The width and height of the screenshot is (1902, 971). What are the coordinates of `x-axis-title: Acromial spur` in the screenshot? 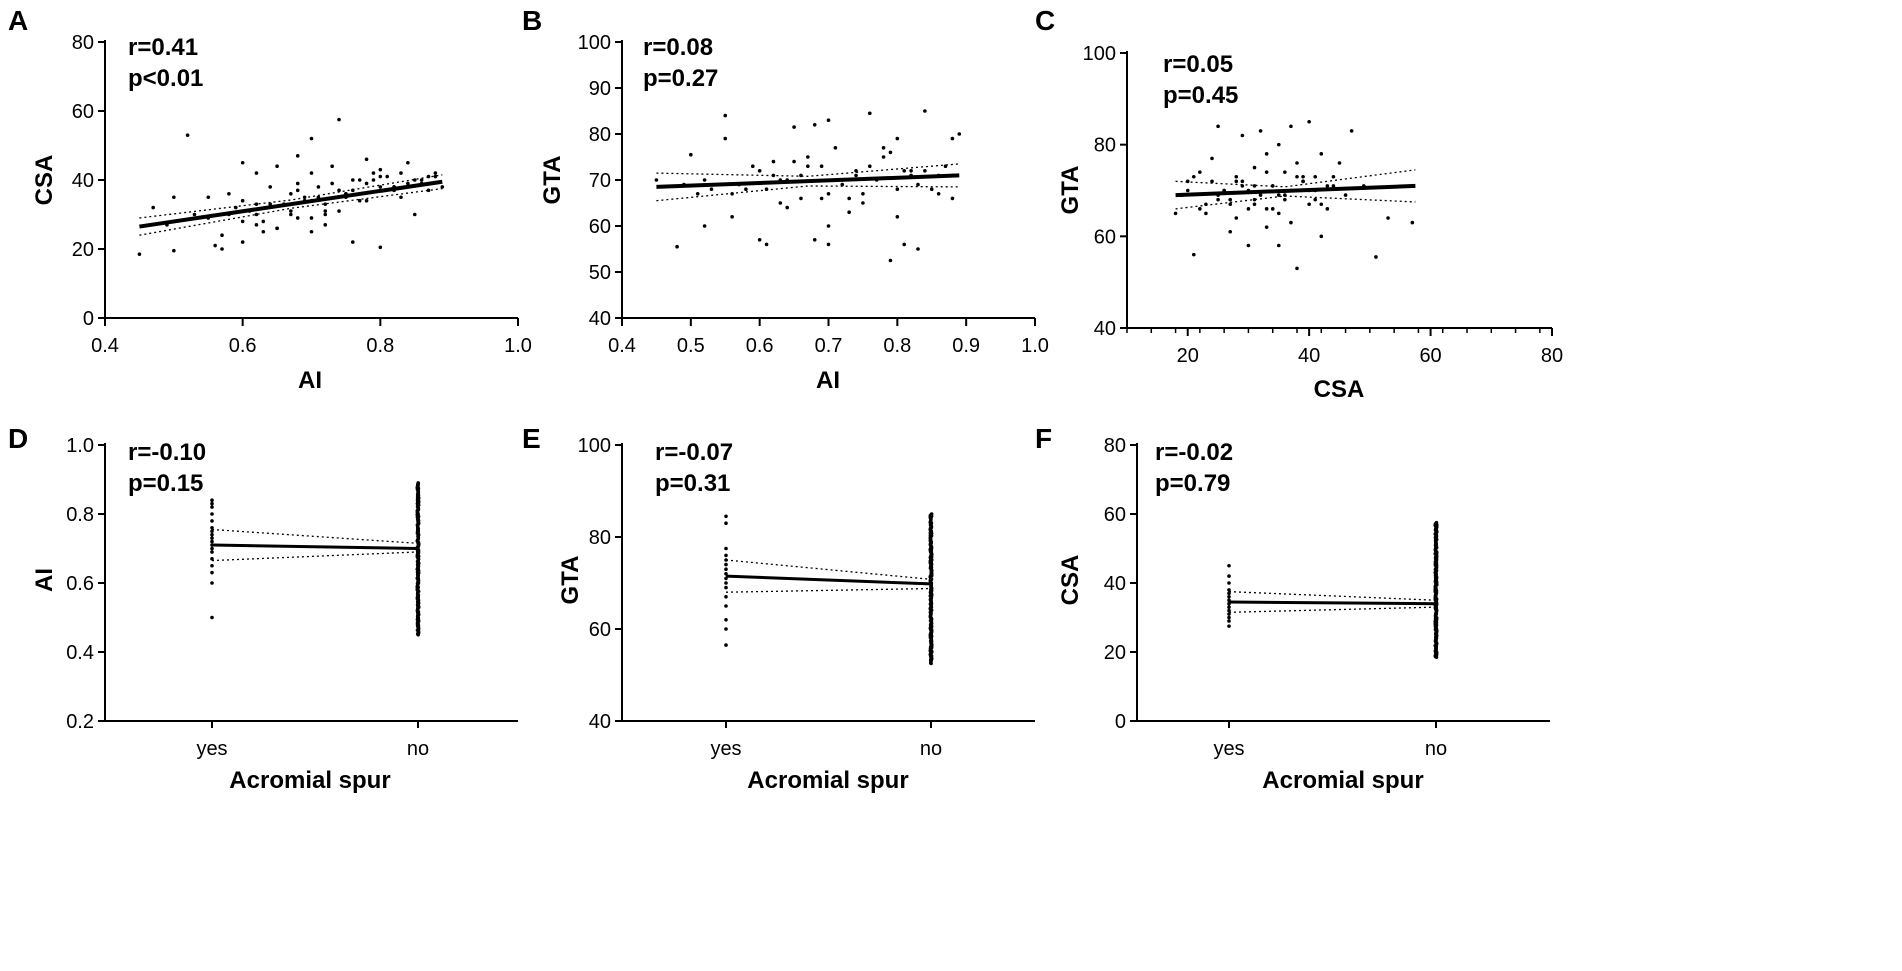 It's located at (1342, 780).